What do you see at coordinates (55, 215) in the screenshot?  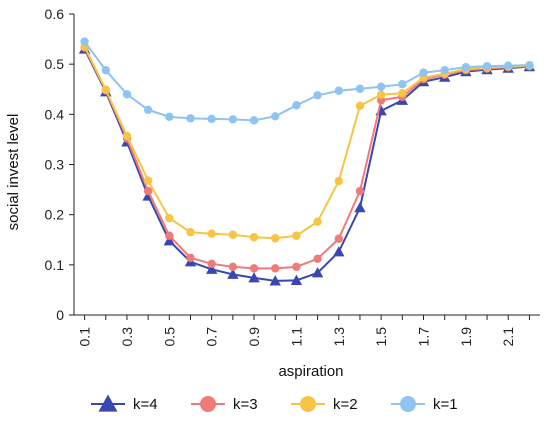 I see `y-tick-label: 0.2` at bounding box center [55, 215].